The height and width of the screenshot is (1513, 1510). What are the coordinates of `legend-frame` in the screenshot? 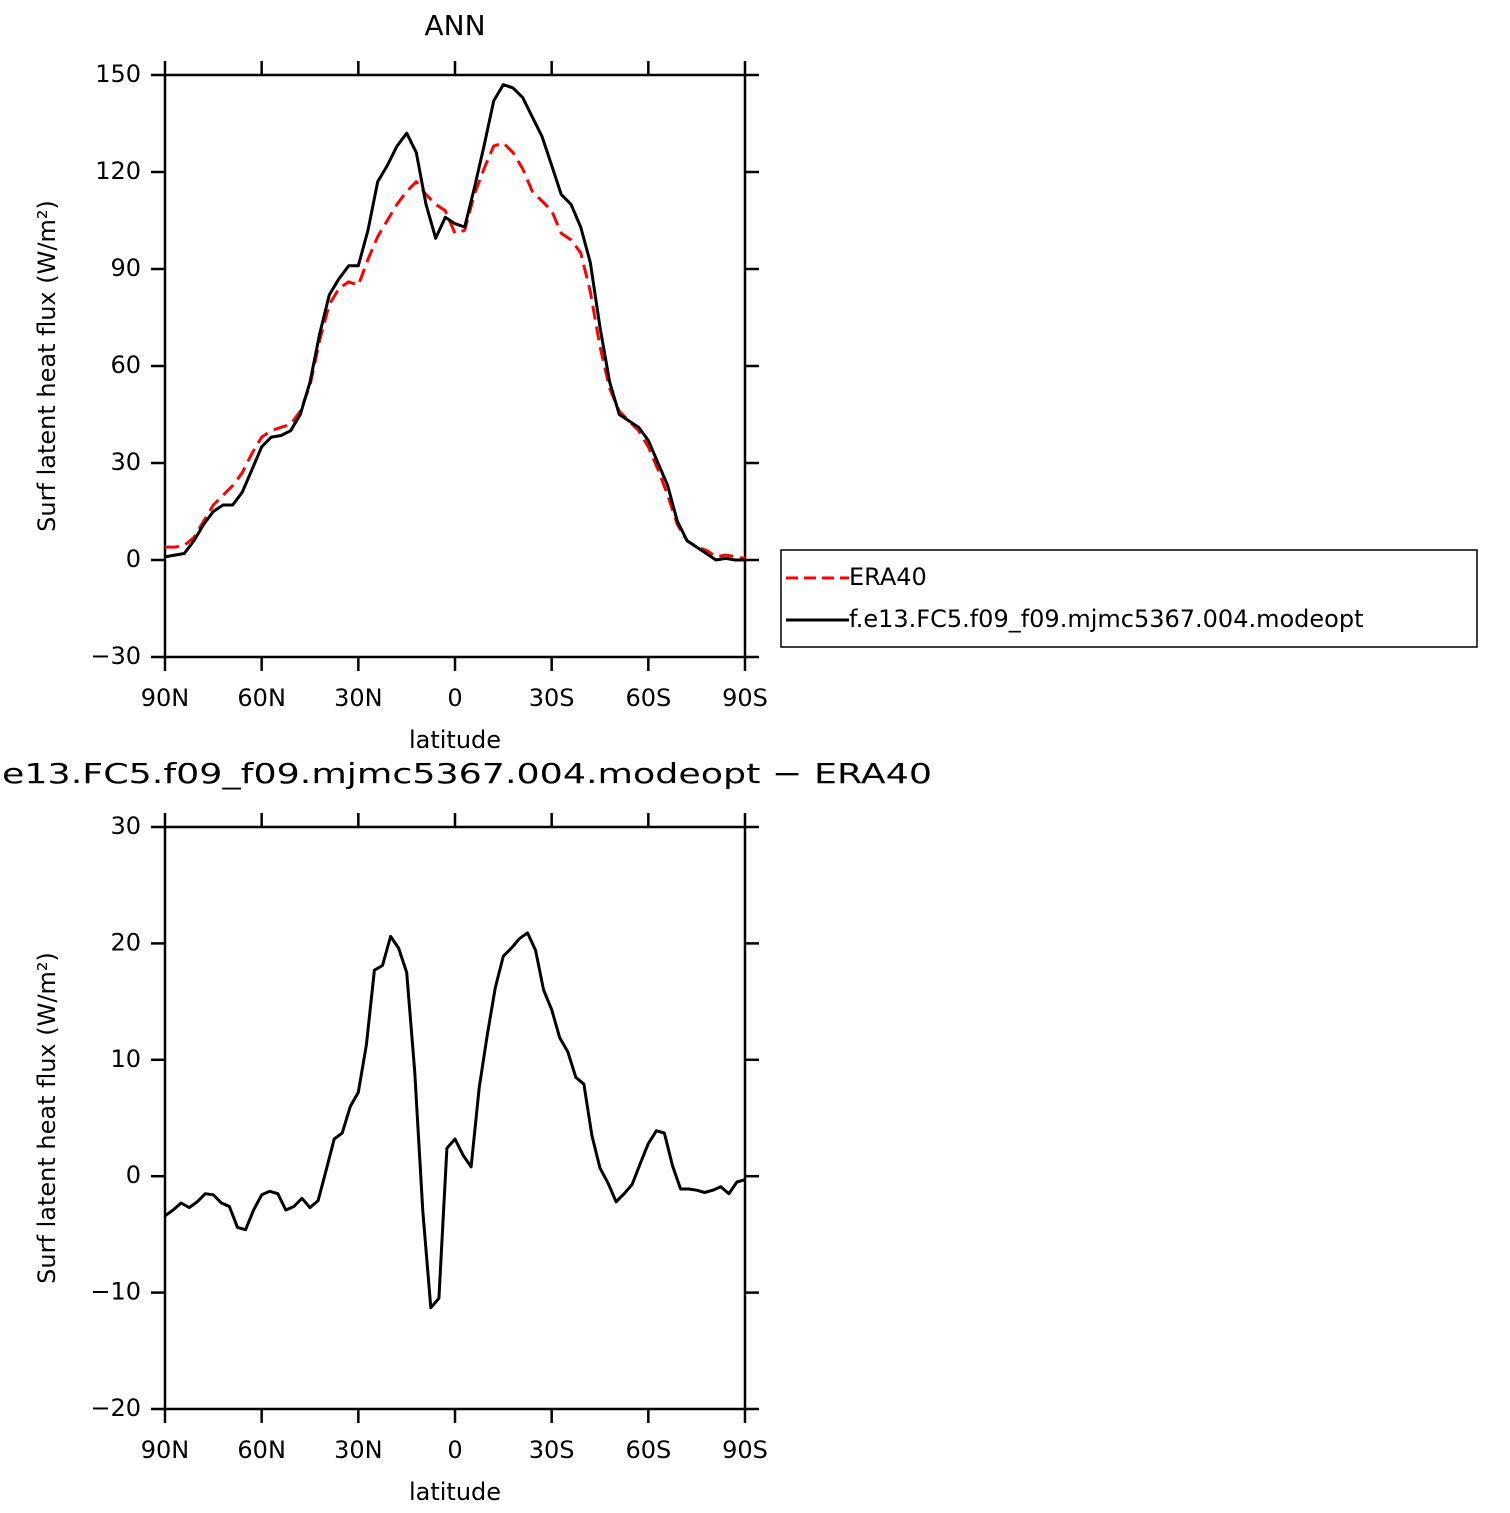 It's located at (1129, 598).